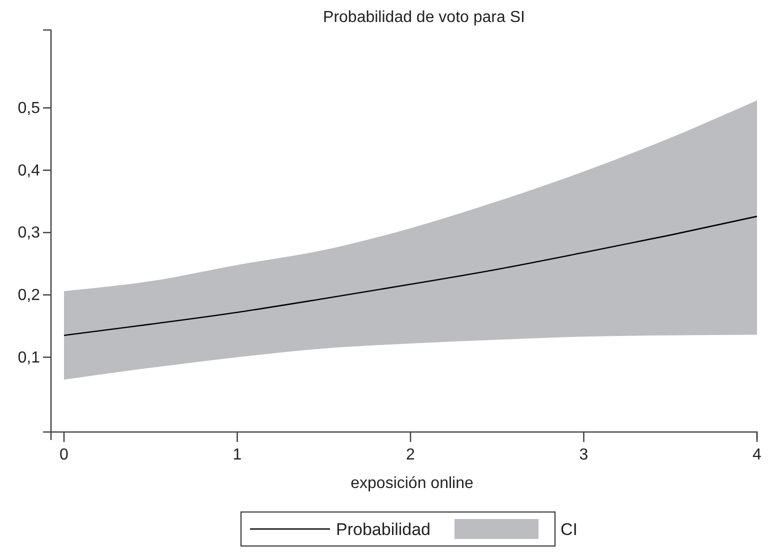 Image resolution: width=775 pixels, height=554 pixels. Describe the element at coordinates (29, 295) in the screenshot. I see `y-tick-label: 0,2` at that location.